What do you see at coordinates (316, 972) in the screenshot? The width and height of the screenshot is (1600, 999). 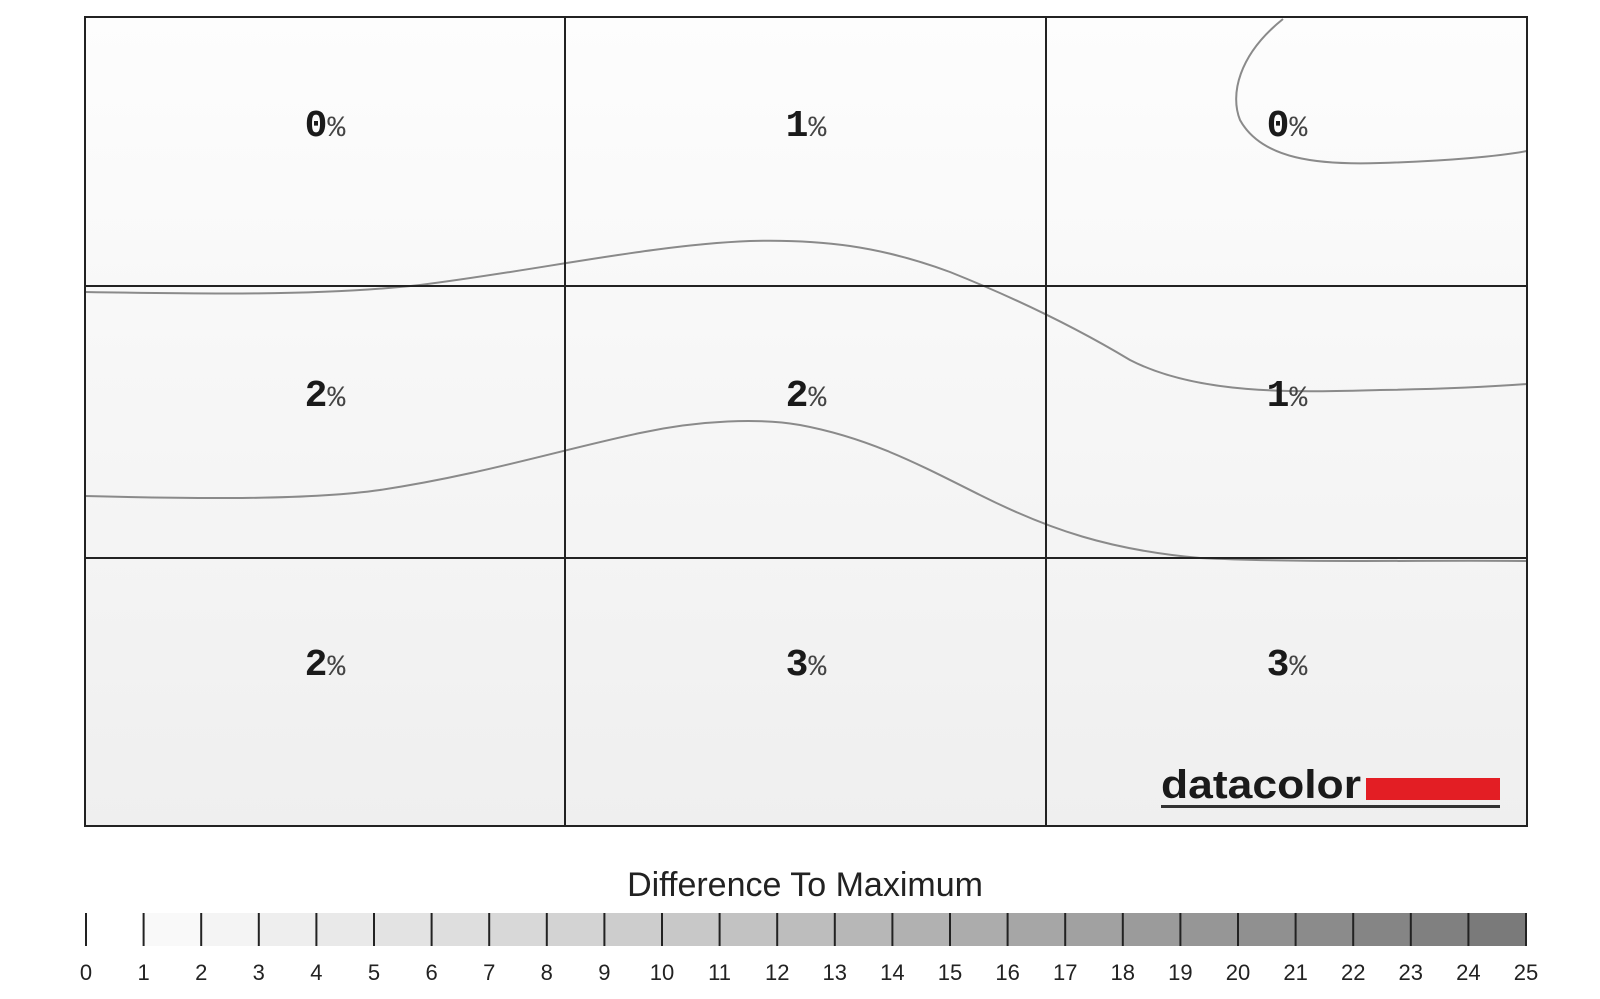 I see `scale-tick-label: 4` at bounding box center [316, 972].